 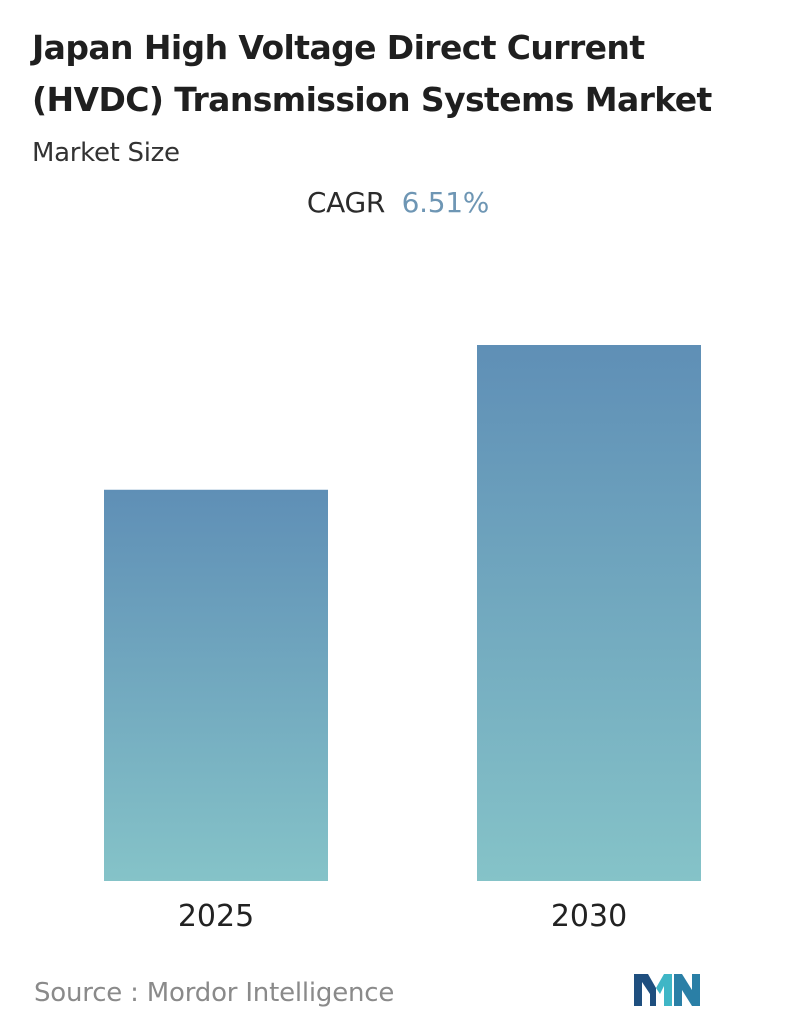 What do you see at coordinates (346, 202) in the screenshot?
I see `cagr-label: CAGR` at bounding box center [346, 202].